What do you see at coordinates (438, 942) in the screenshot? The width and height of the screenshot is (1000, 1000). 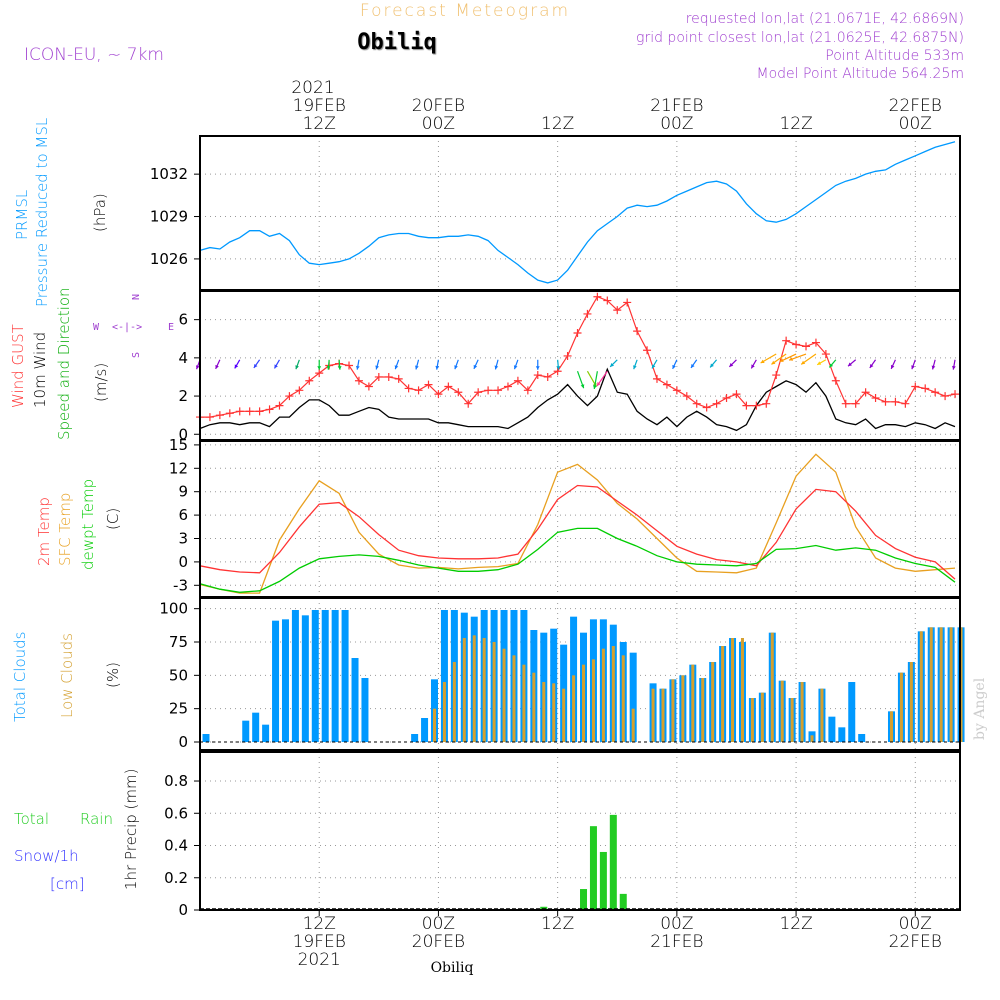 I see `bottom-time-label: 20FEB` at bounding box center [438, 942].